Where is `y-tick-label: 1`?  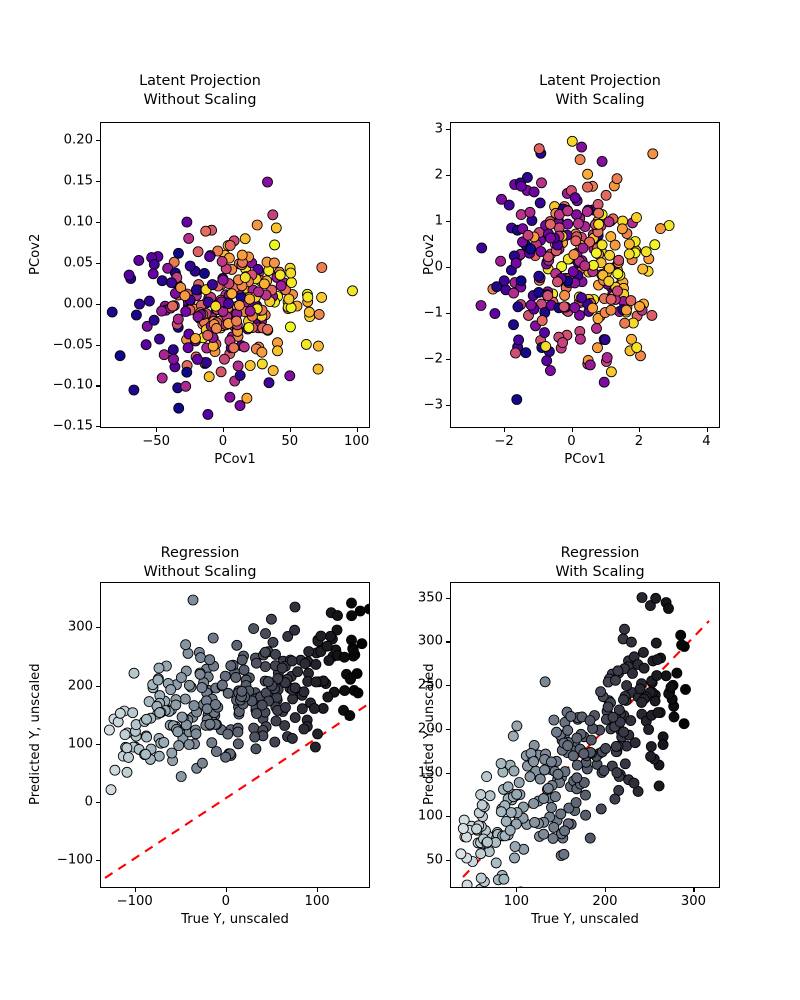
y-tick-label: 1 is located at coordinates (438, 221).